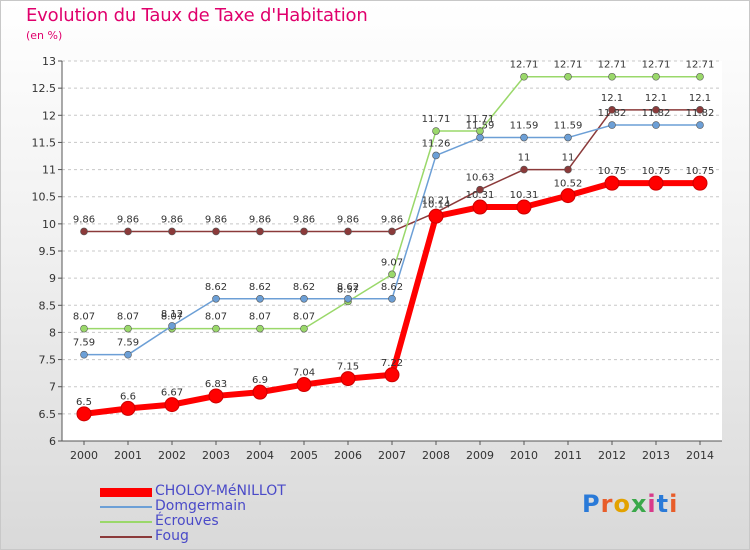 This screenshot has height=550, width=750. Describe the element at coordinates (44, 197) in the screenshot. I see `y-tick-label: 10.5` at that location.